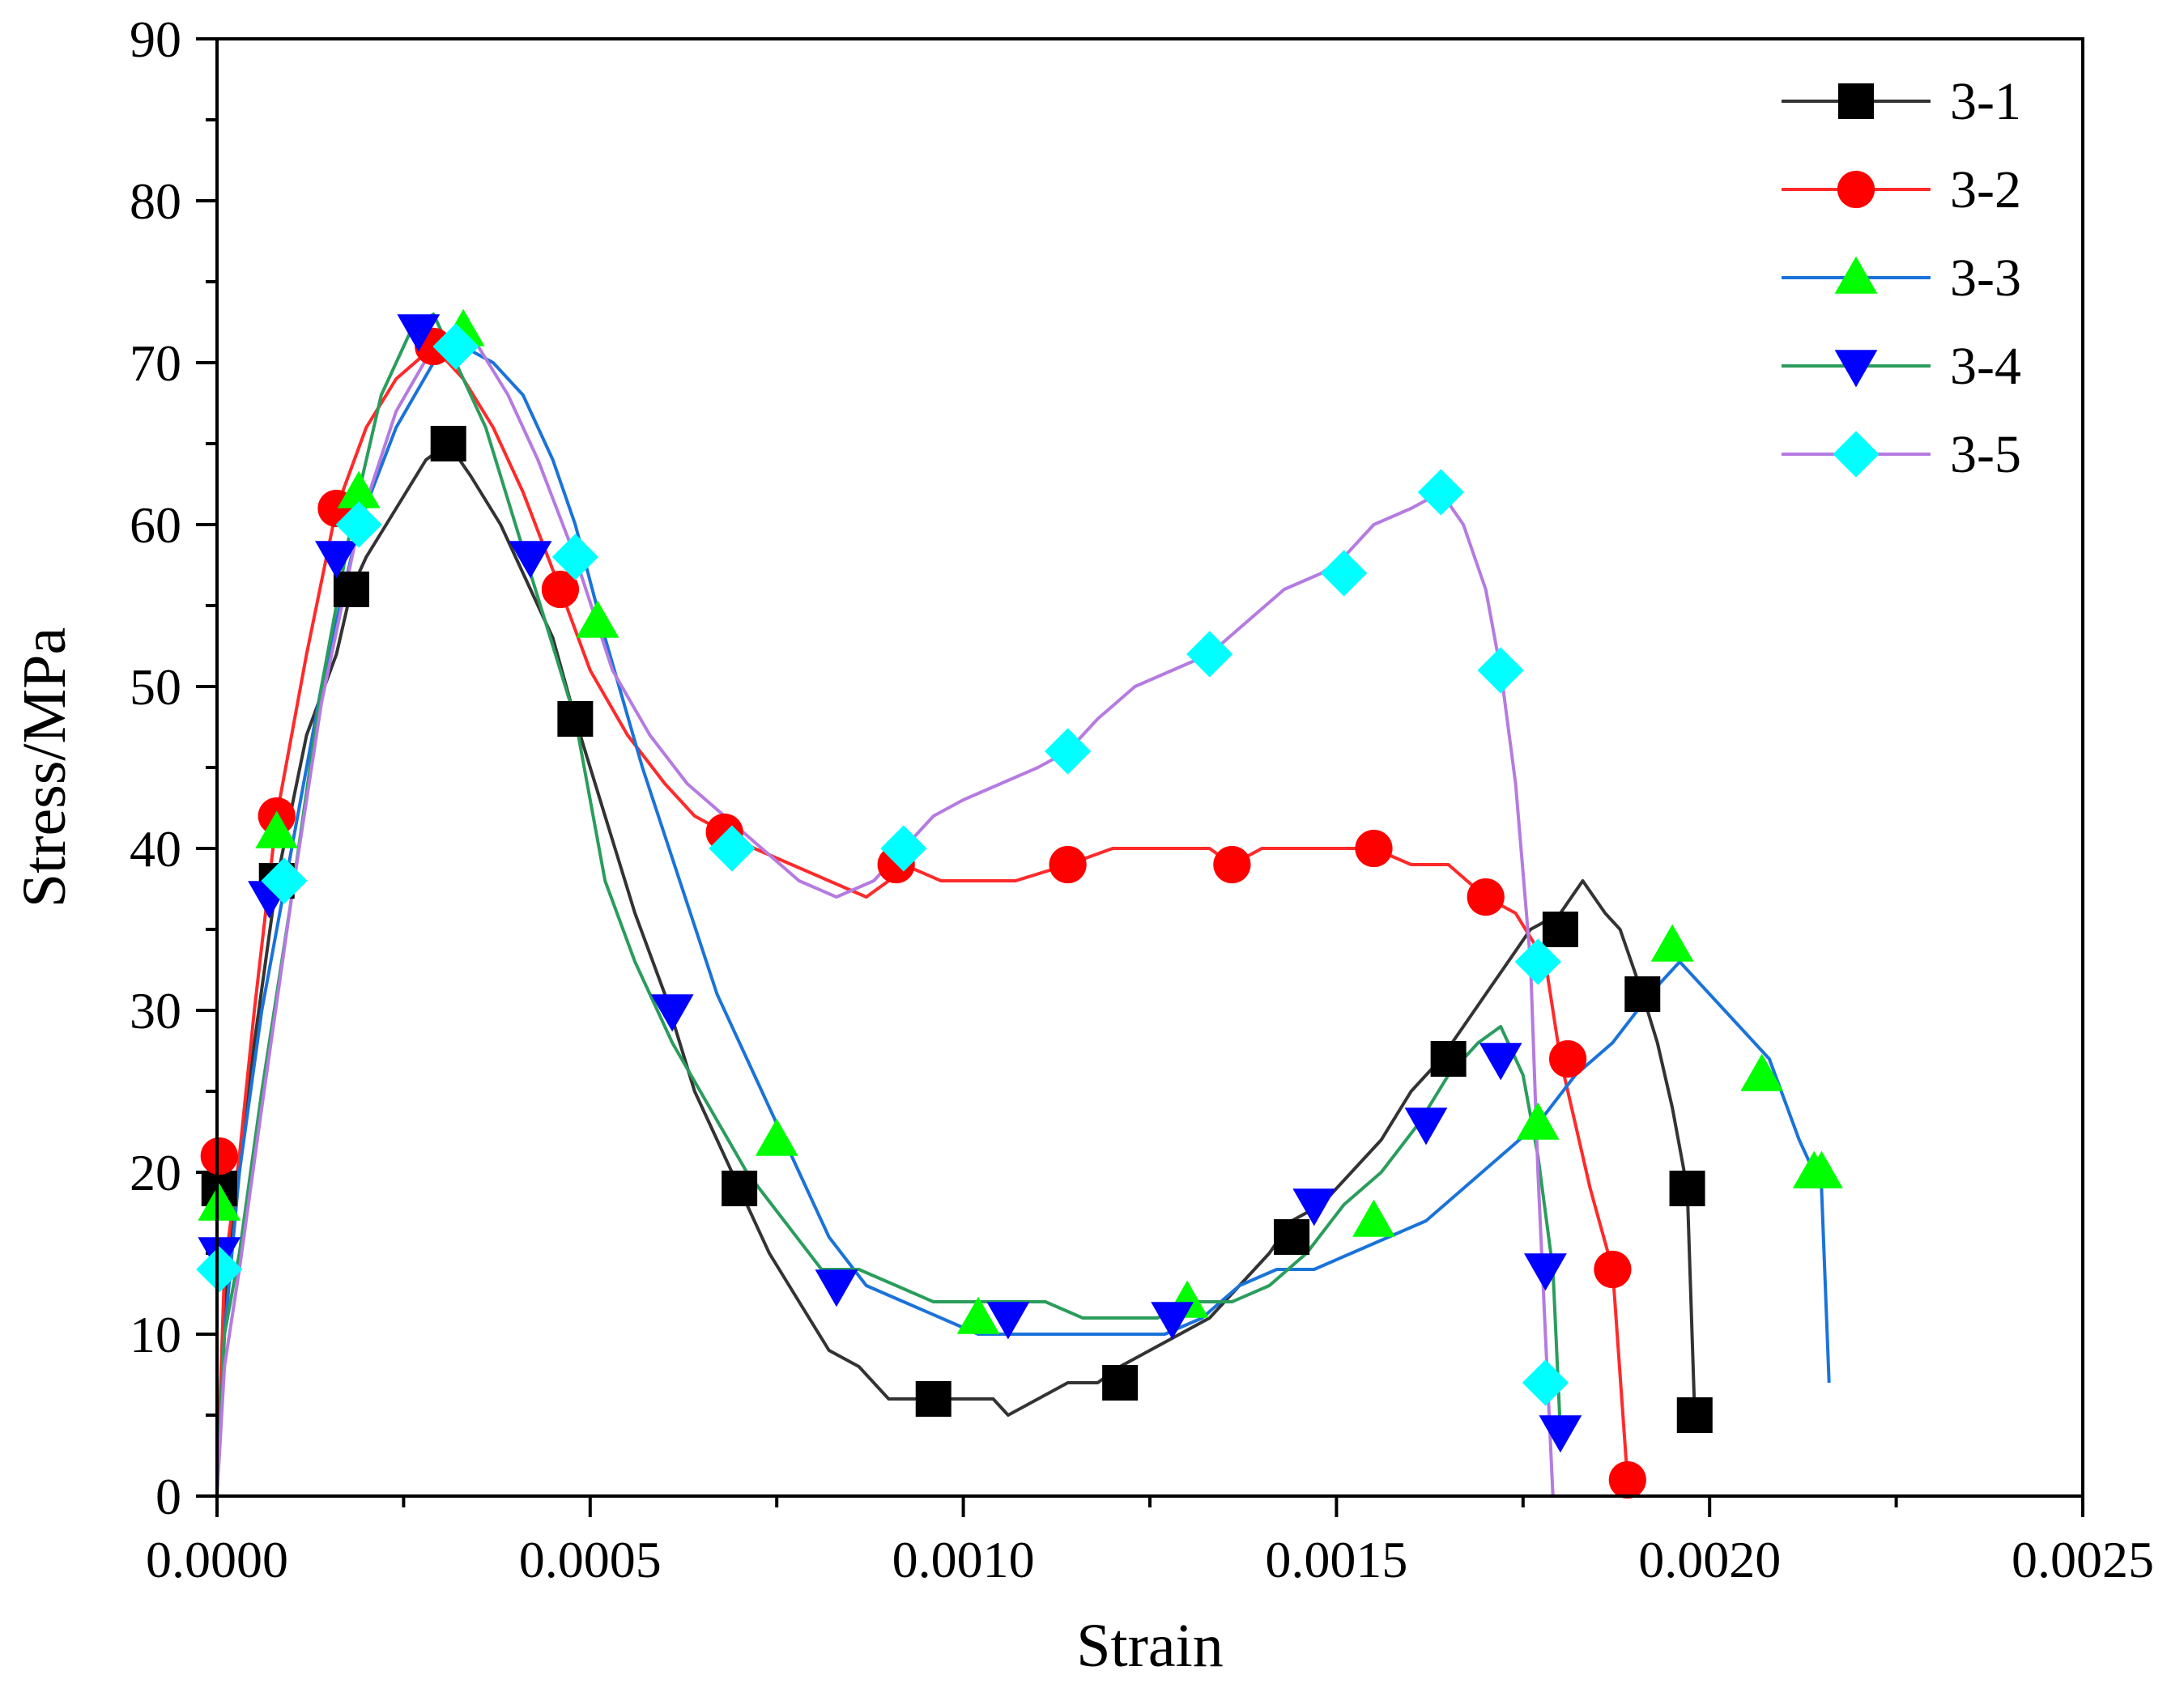 The width and height of the screenshot is (2184, 1692). I want to click on legend-label-3-5: 3-5, so click(1985, 454).